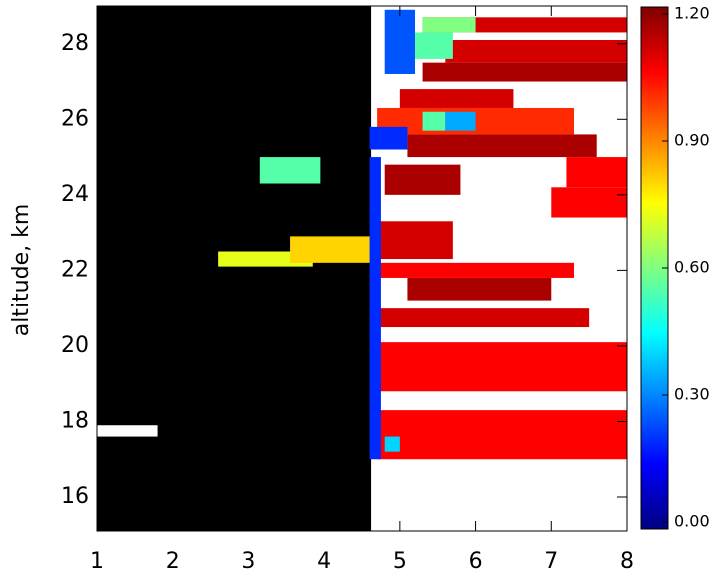  I want to click on colorbar-tick-label: 0.60, so click(692, 267).